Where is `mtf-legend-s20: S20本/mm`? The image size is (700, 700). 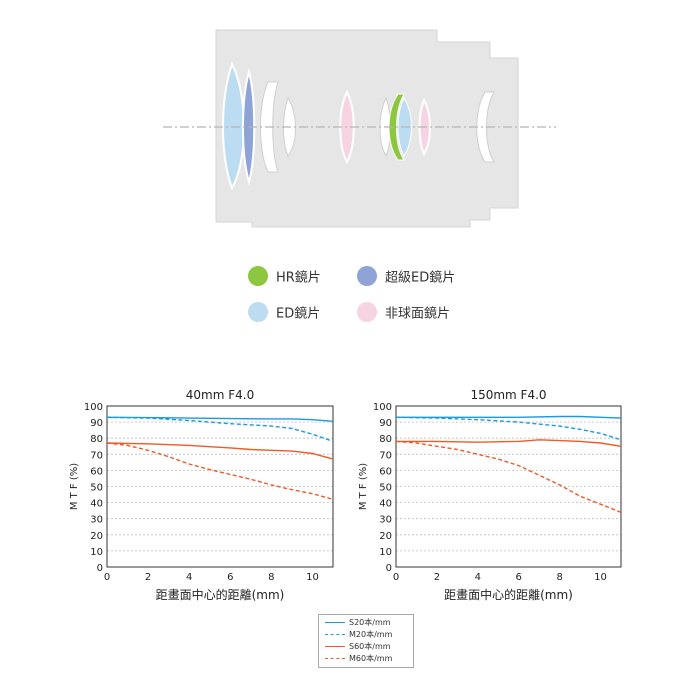 mtf-legend-s20: S20本/mm is located at coordinates (358, 622).